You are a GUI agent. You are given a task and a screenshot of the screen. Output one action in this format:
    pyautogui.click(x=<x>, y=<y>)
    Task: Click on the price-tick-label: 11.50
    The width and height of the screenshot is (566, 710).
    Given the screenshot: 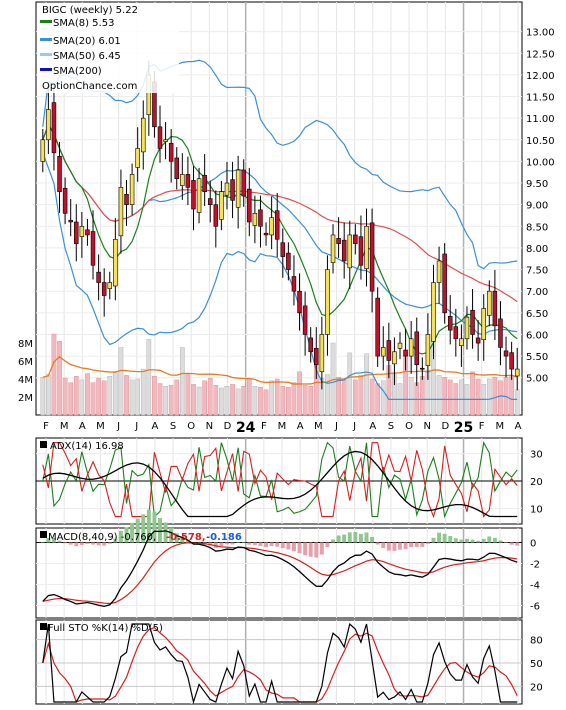 What is the action you would take?
    pyautogui.click(x=540, y=98)
    